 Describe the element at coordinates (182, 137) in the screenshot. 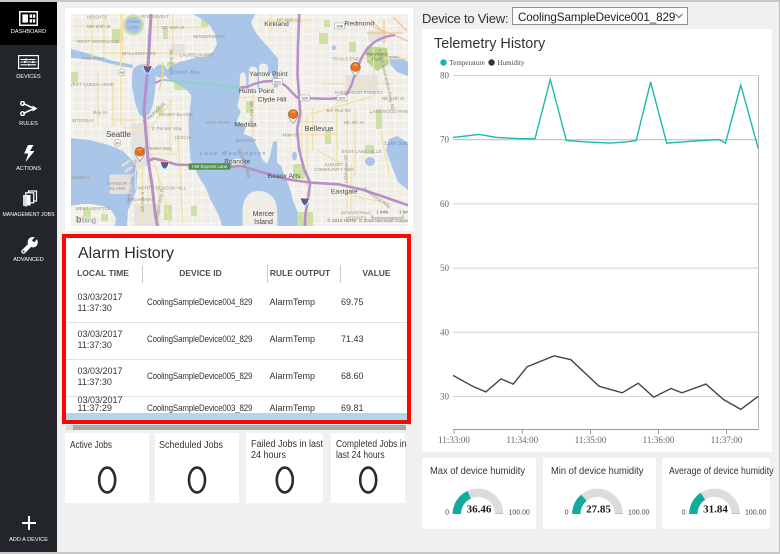

I see `svg-text: LESCHI` at that location.